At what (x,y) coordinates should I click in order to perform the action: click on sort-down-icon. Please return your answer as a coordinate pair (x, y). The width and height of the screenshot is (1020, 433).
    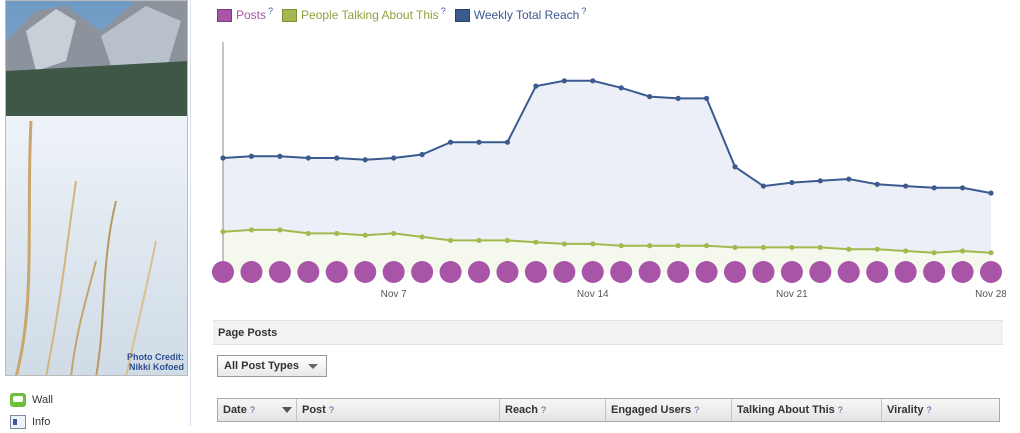
    Looking at the image, I should click on (287, 410).